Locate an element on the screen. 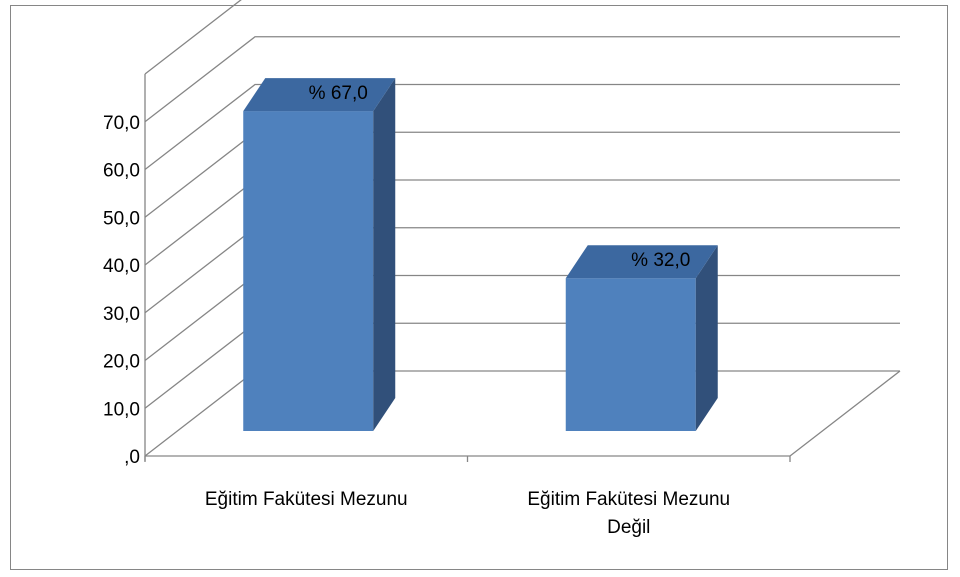 The width and height of the screenshot is (960, 577). y-tick-label: 20,0 is located at coordinates (121, 362).